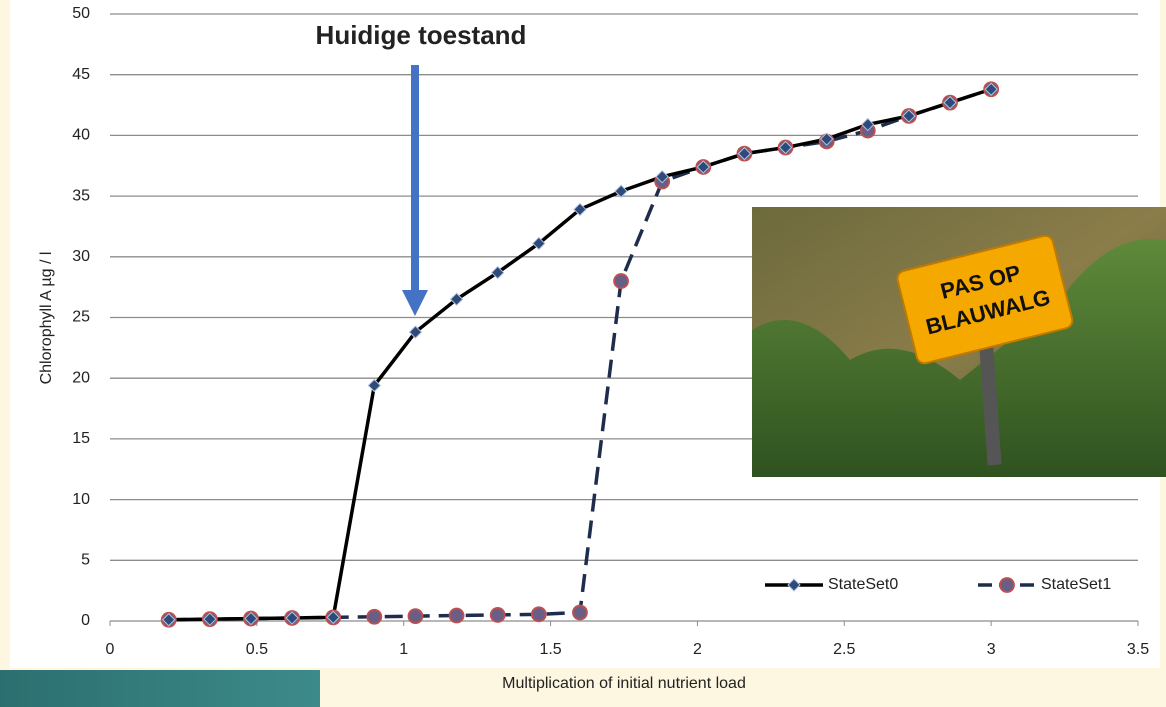 This screenshot has width=1166, height=707. What do you see at coordinates (81, 195) in the screenshot?
I see `y-tick-label: 35` at bounding box center [81, 195].